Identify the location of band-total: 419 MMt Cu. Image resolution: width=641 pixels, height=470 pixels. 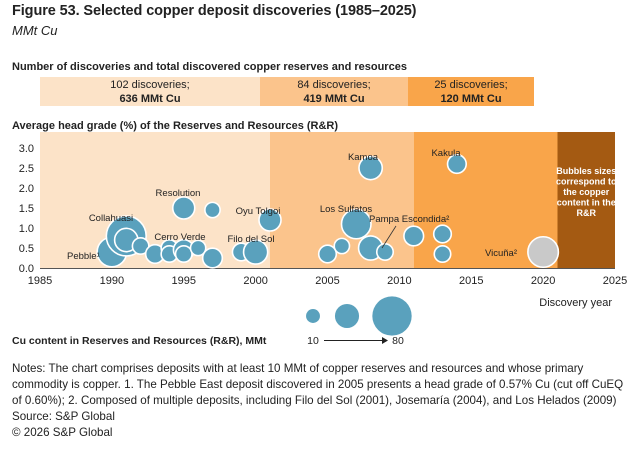
(334, 99).